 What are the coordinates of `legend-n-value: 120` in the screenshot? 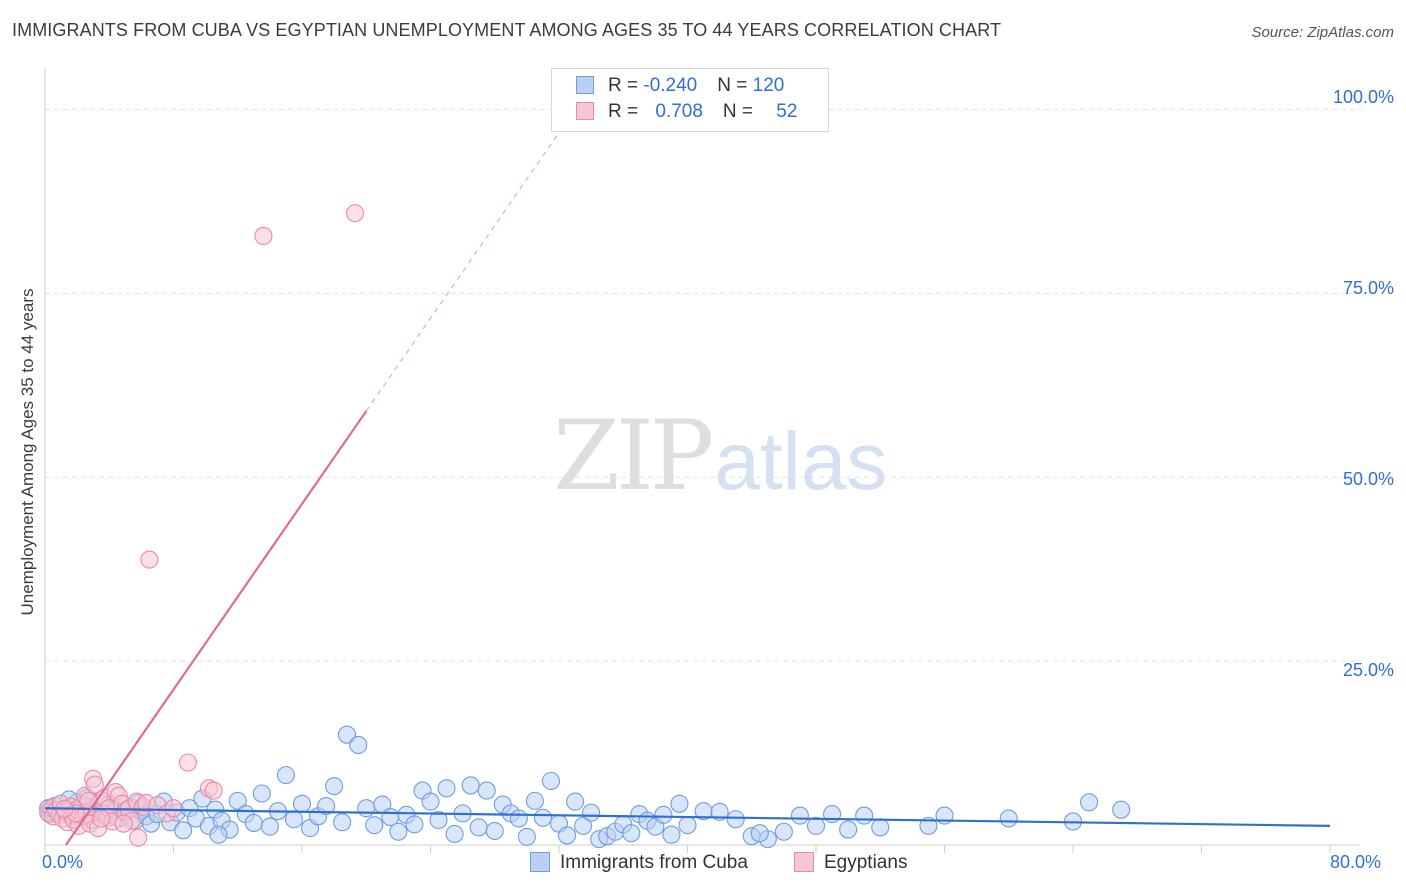 It's located at (768, 85).